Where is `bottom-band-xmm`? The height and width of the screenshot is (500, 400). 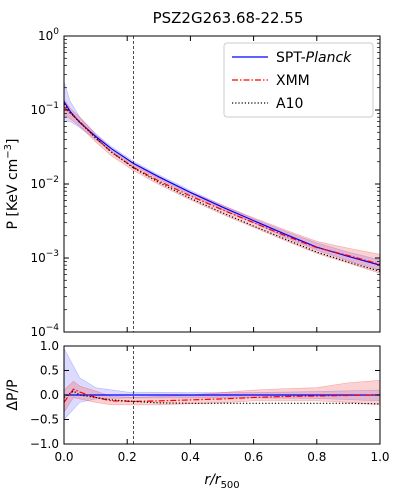
bottom-band-xmm is located at coordinates (222, 396).